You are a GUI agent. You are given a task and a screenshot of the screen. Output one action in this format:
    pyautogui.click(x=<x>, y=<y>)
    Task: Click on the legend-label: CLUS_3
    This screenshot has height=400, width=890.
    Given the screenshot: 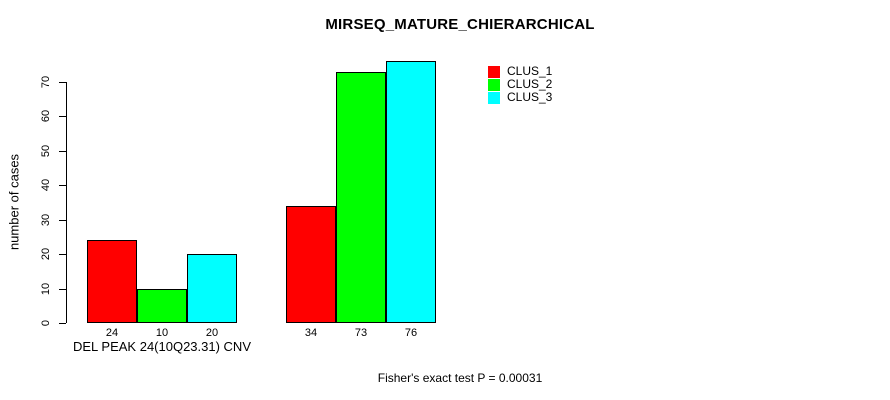 What is the action you would take?
    pyautogui.click(x=530, y=97)
    